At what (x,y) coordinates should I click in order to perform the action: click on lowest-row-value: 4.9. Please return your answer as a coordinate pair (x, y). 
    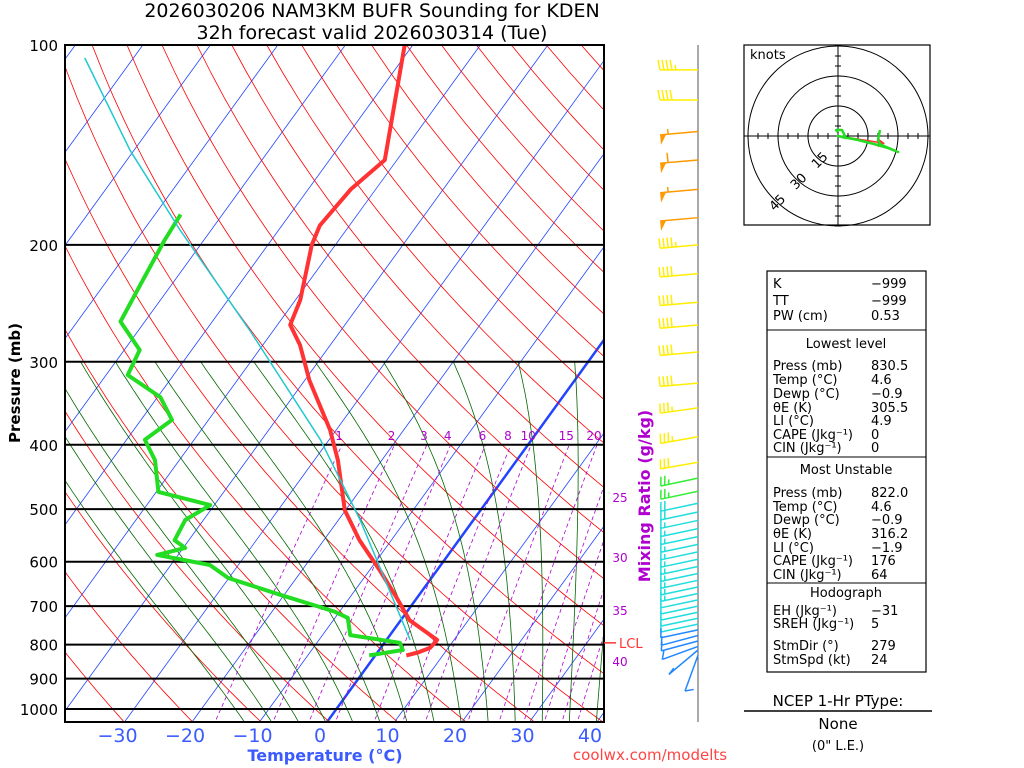
    Looking at the image, I should click on (881, 421).